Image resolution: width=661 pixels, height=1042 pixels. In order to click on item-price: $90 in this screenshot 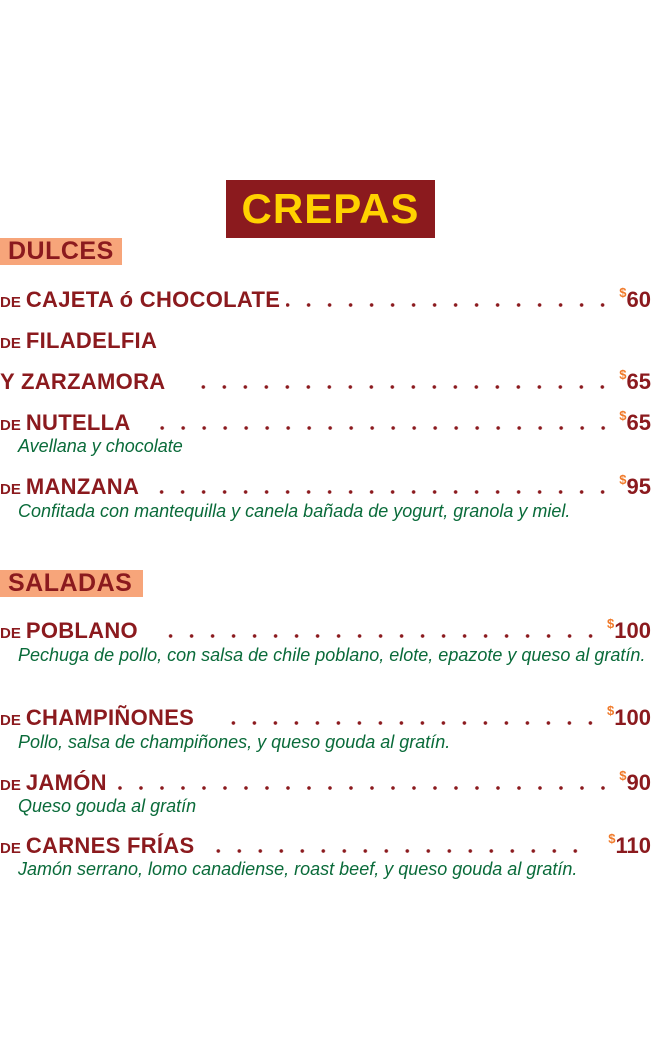, I will do `click(635, 782)`.